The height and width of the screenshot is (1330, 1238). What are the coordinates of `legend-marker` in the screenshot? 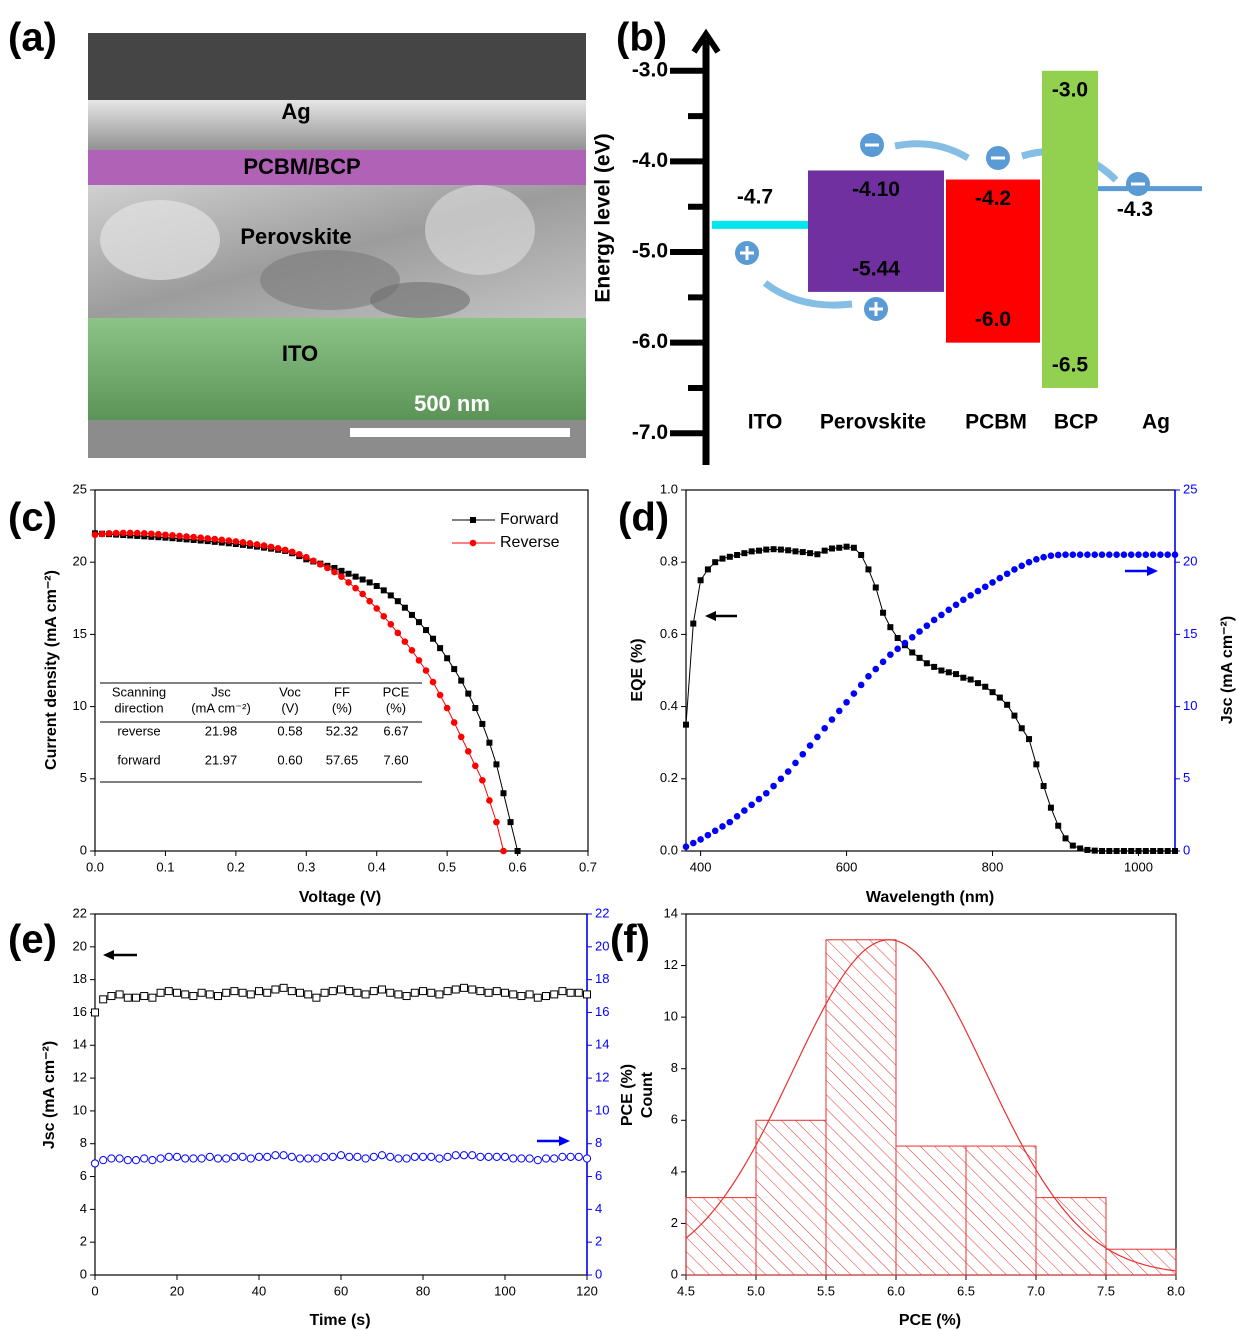 It's located at (473, 520).